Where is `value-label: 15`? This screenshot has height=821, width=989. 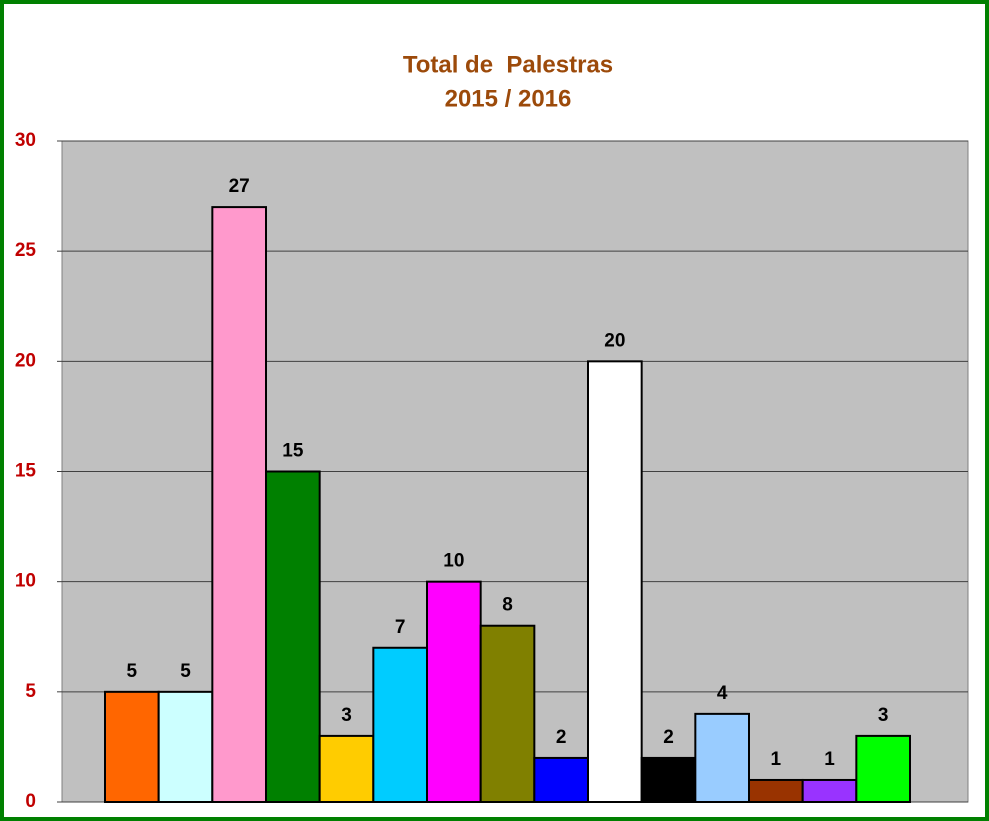 value-label: 15 is located at coordinates (293, 451).